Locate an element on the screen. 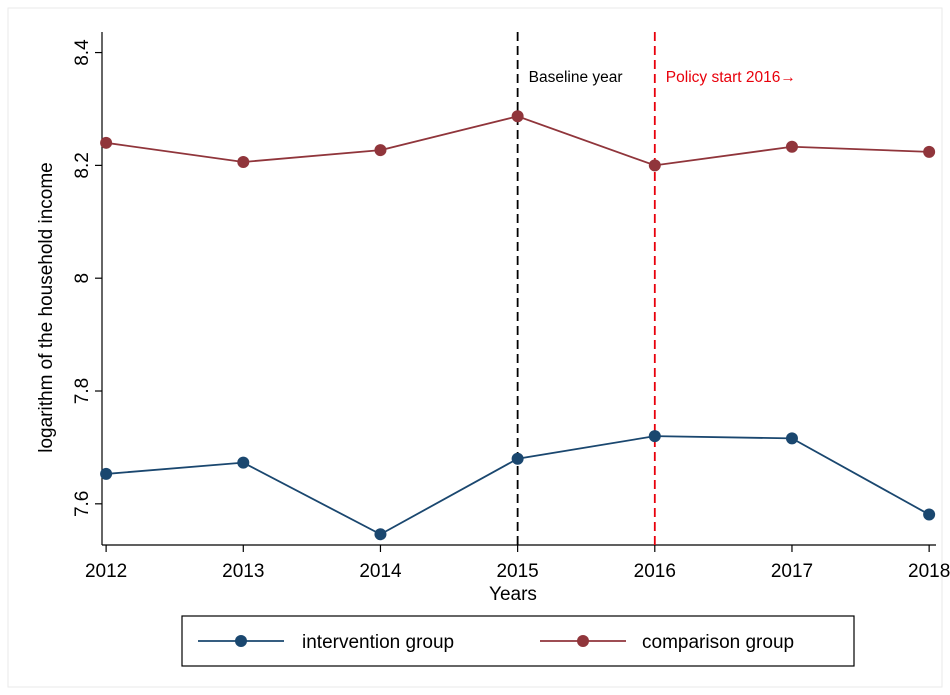 This screenshot has height=695, width=950. y-axis-title: logarithm of the household income is located at coordinates (46, 307).